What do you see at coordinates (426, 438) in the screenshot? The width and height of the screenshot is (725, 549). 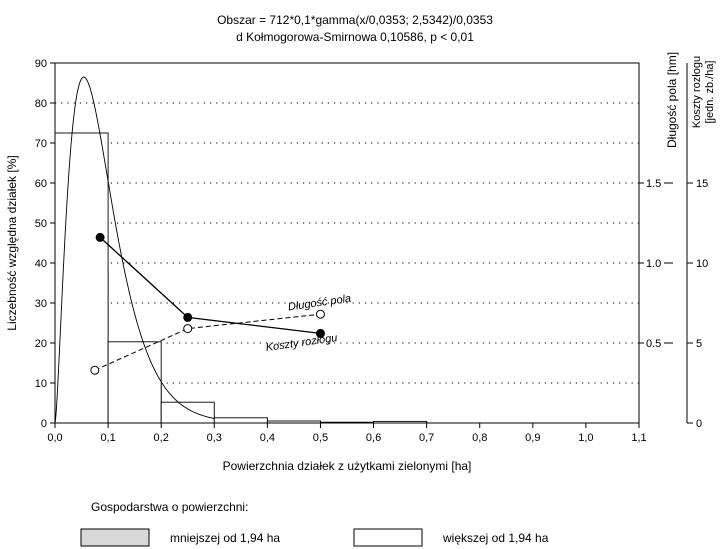 I see `x-tick-label-7: 0,7` at bounding box center [426, 438].